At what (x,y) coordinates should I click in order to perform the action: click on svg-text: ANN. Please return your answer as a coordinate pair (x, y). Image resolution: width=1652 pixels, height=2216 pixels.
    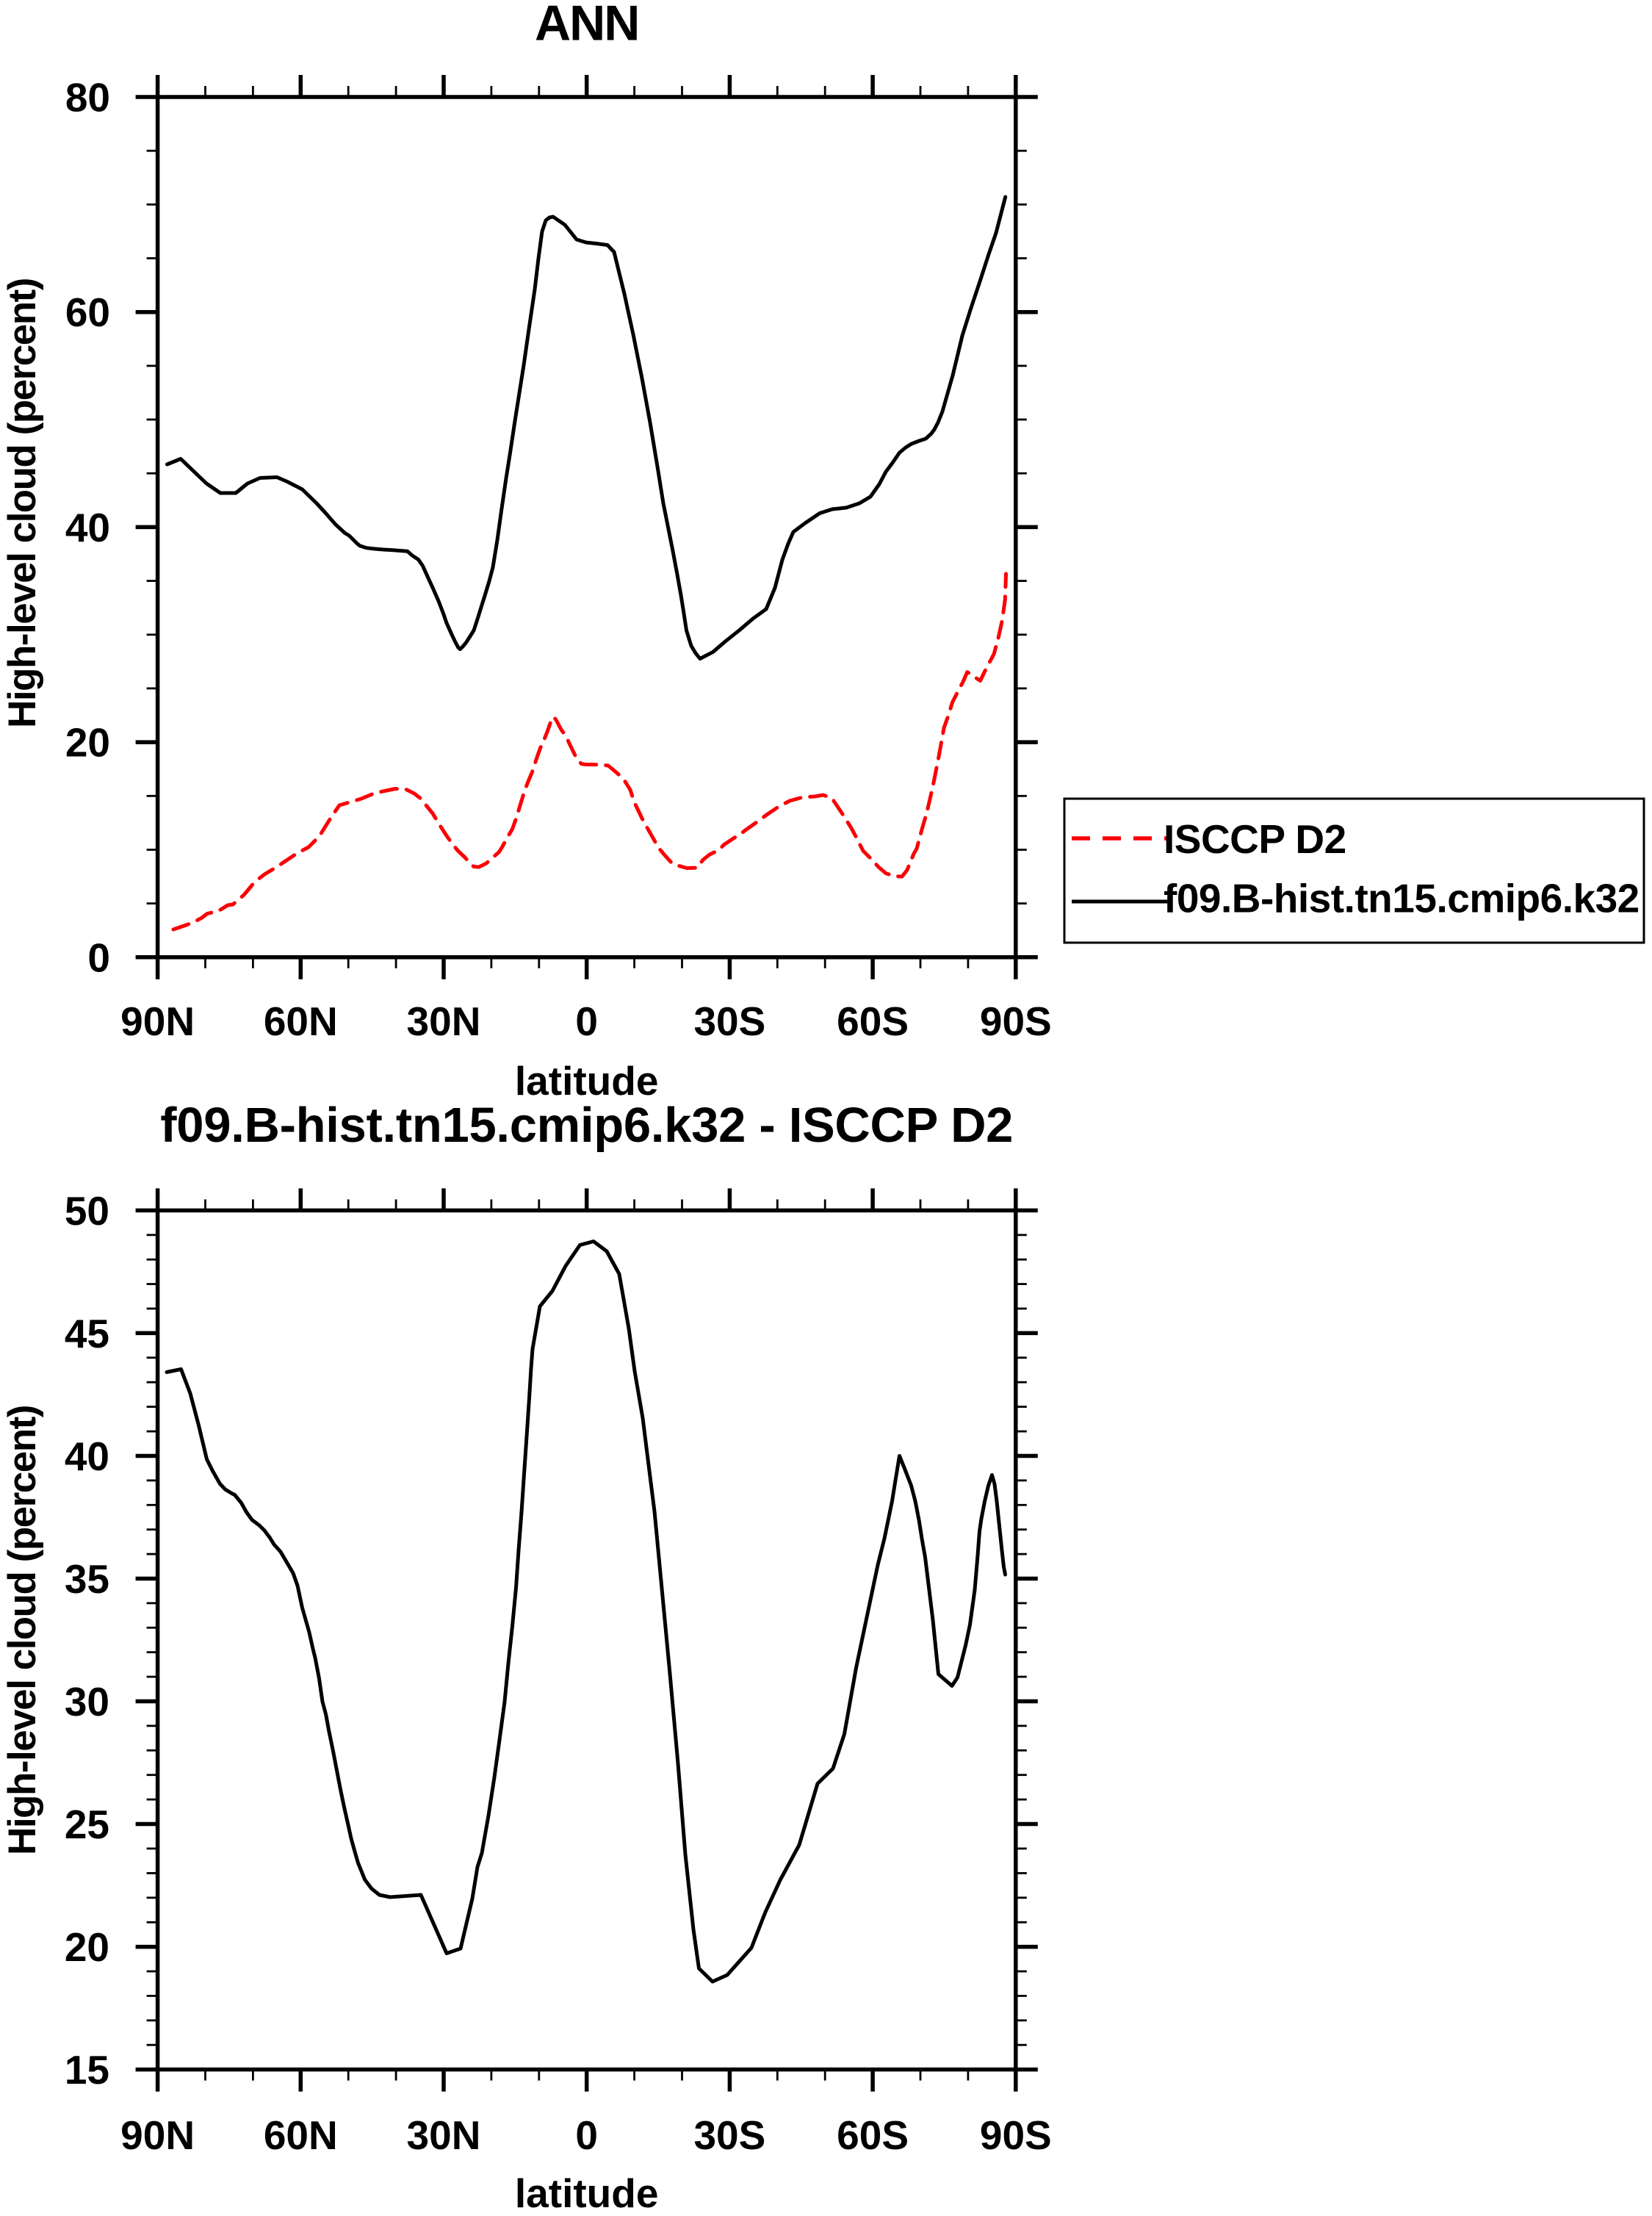
    Looking at the image, I should click on (586, 25).